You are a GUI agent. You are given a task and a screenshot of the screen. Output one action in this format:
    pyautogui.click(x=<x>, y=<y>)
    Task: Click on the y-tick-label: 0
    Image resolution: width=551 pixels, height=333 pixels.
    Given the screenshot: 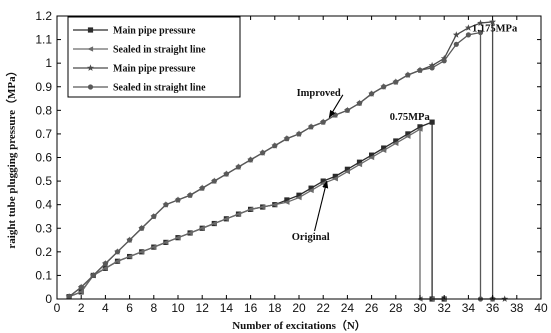 What is the action you would take?
    pyautogui.click(x=48, y=299)
    